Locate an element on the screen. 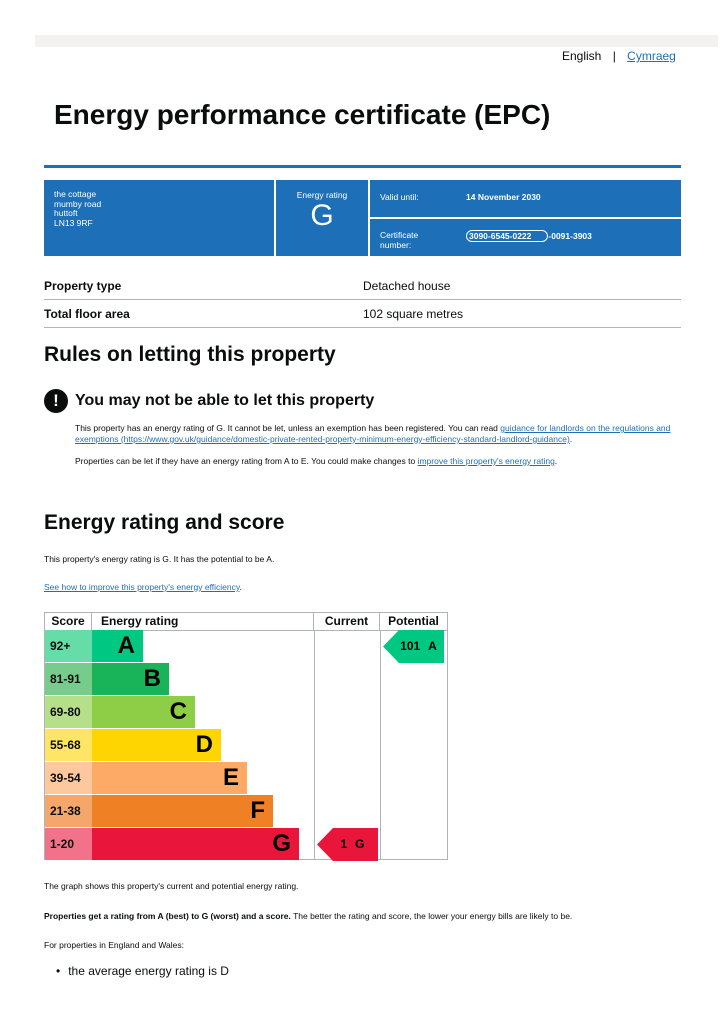 This screenshot has width=724, height=1024. certificate-part: -0091-3903 is located at coordinates (570, 236).